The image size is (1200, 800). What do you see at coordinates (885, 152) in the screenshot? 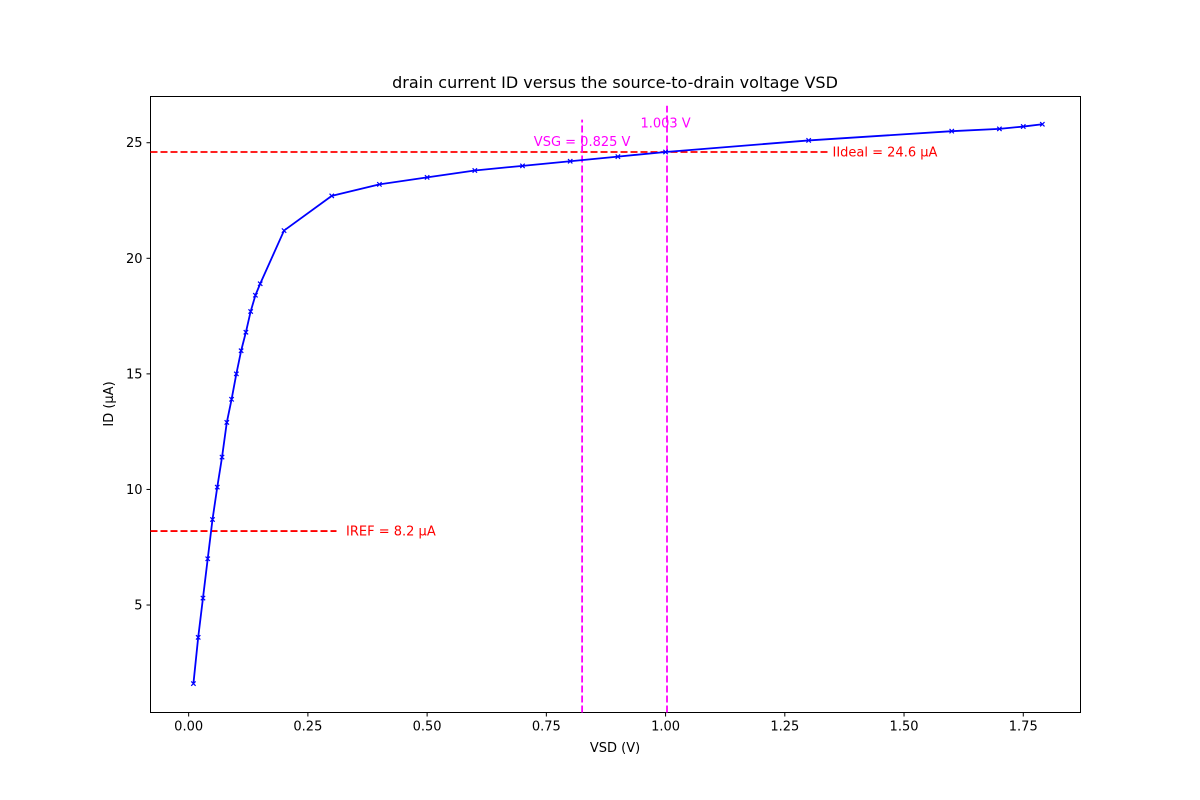
I see `annotation-label: IIdeal = 24.6 μA` at bounding box center [885, 152].